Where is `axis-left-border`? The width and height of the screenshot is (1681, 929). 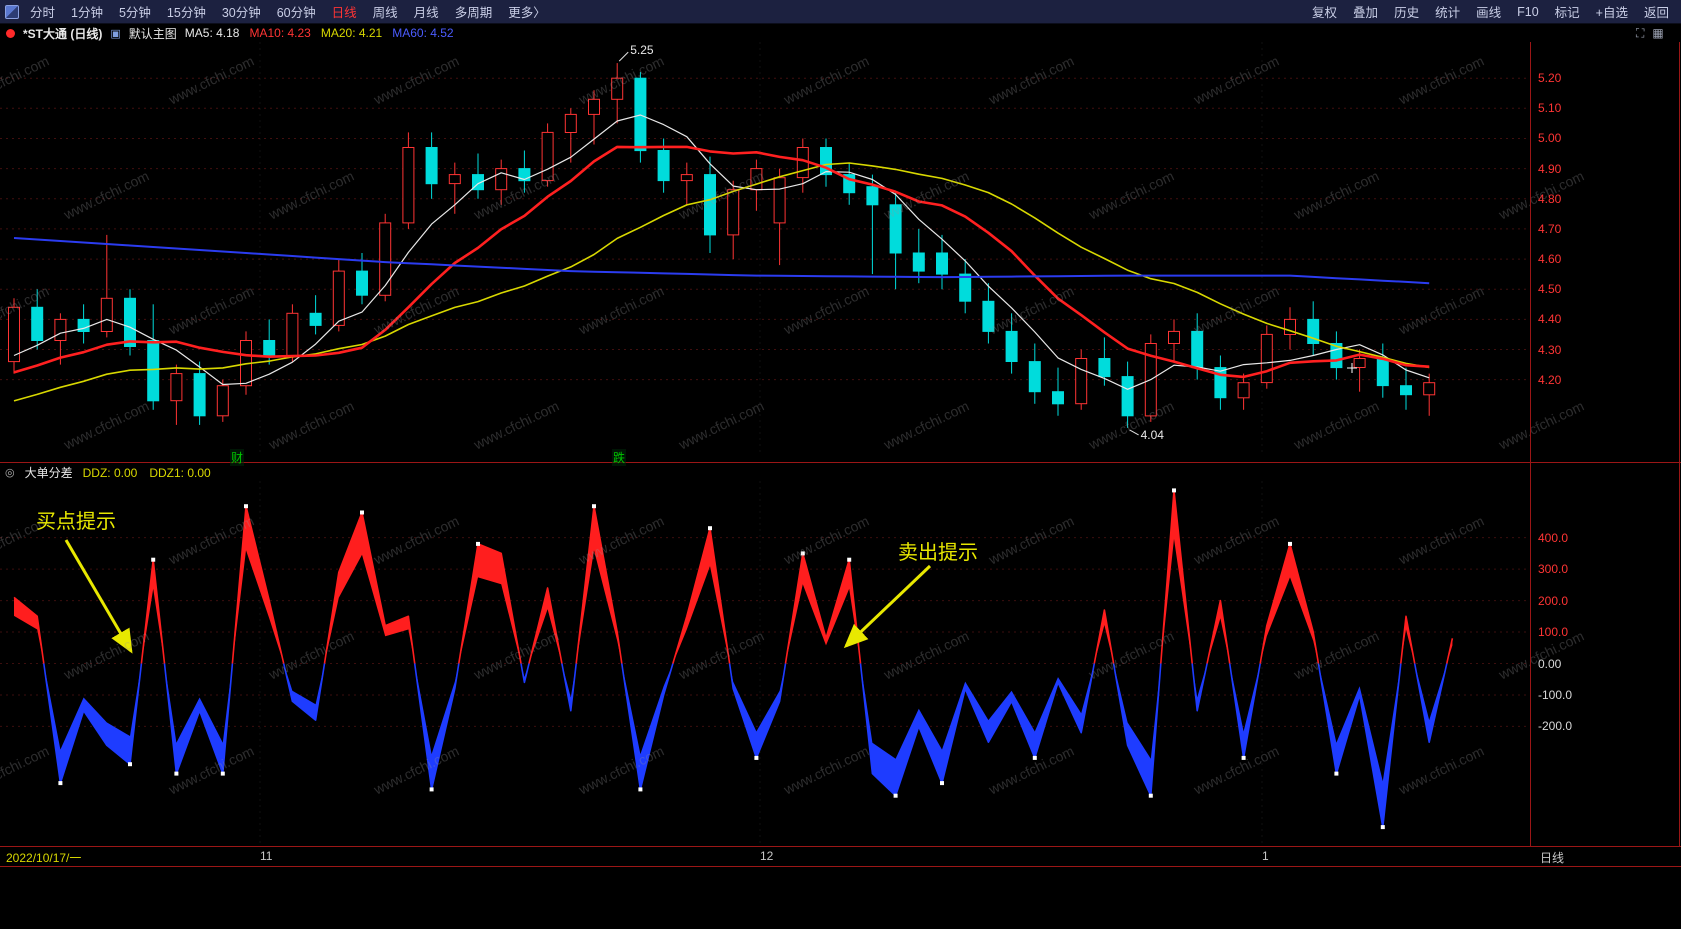 axis-left-border is located at coordinates (1530, 454).